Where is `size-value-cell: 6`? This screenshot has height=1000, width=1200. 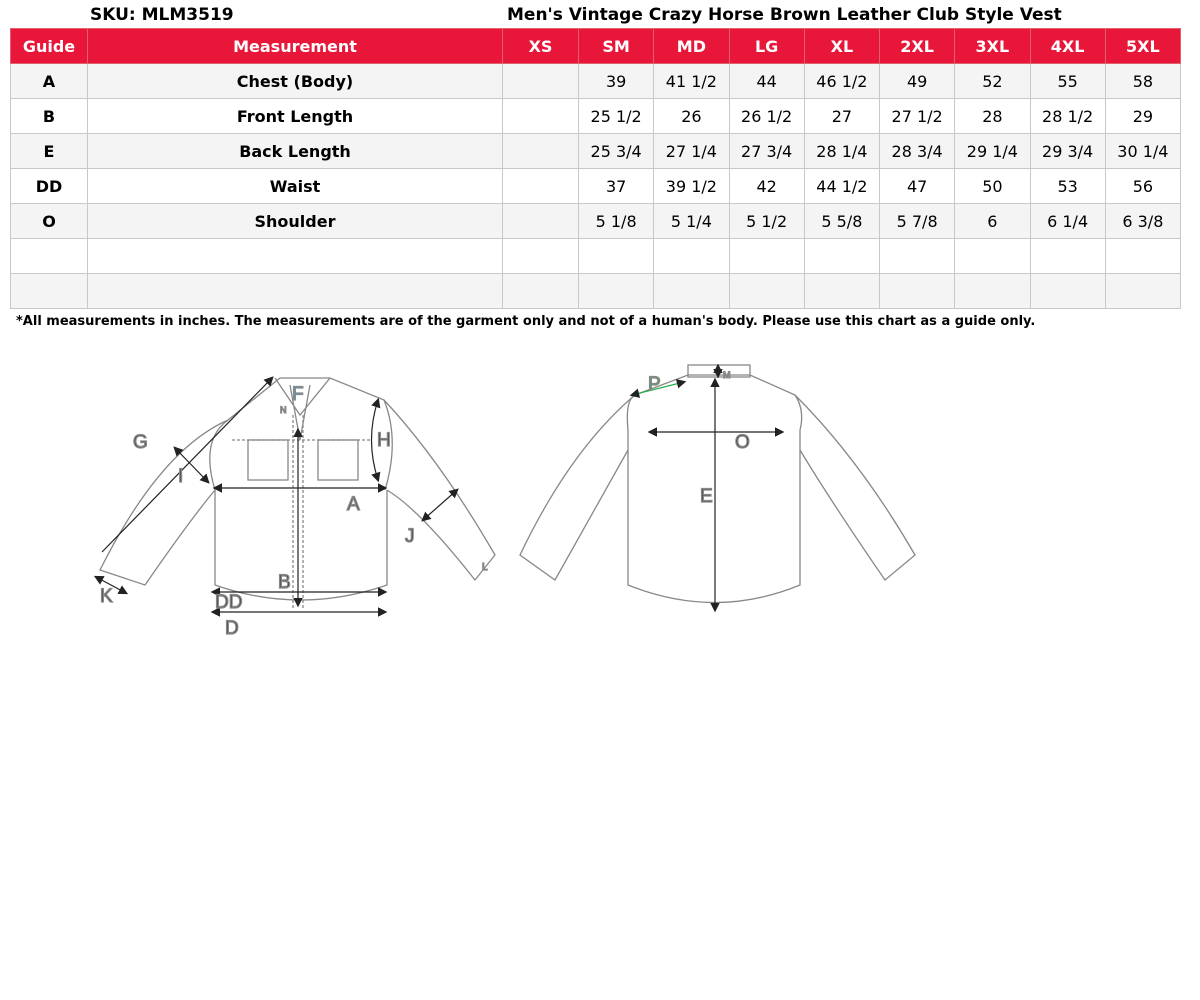
size-value-cell: 6 is located at coordinates (992, 221).